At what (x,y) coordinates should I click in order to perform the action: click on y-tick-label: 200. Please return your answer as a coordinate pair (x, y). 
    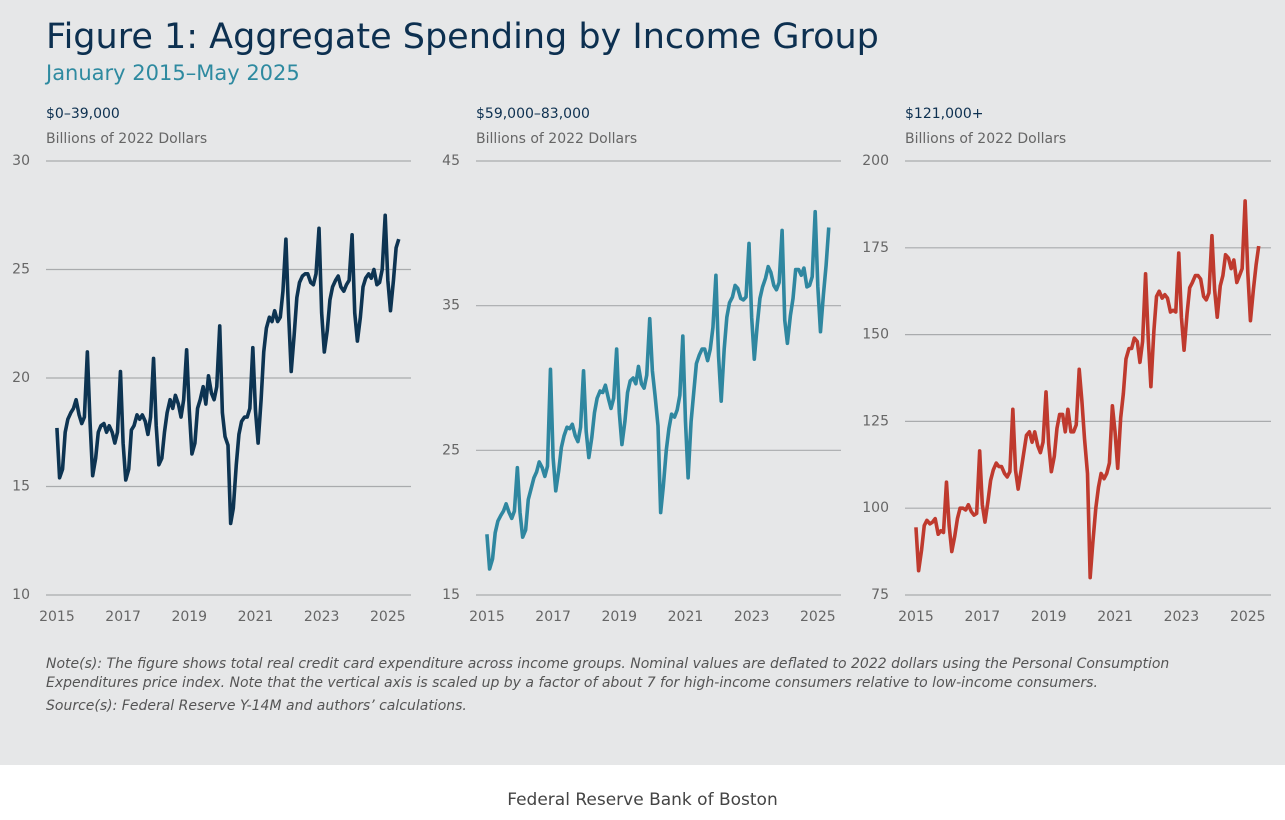
    Looking at the image, I should click on (875, 161).